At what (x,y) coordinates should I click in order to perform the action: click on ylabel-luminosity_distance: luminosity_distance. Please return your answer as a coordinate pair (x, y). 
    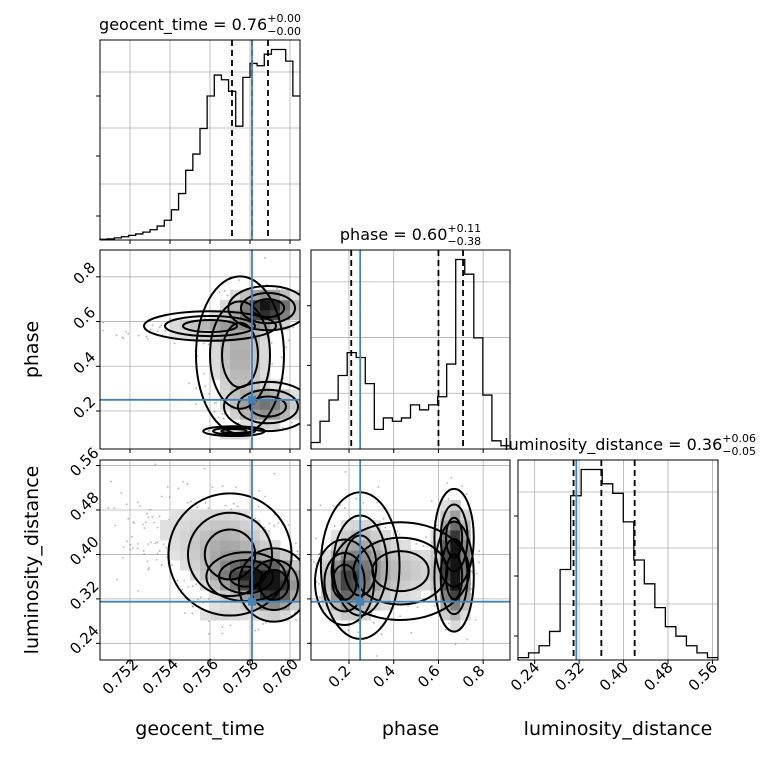
    Looking at the image, I should click on (32, 560).